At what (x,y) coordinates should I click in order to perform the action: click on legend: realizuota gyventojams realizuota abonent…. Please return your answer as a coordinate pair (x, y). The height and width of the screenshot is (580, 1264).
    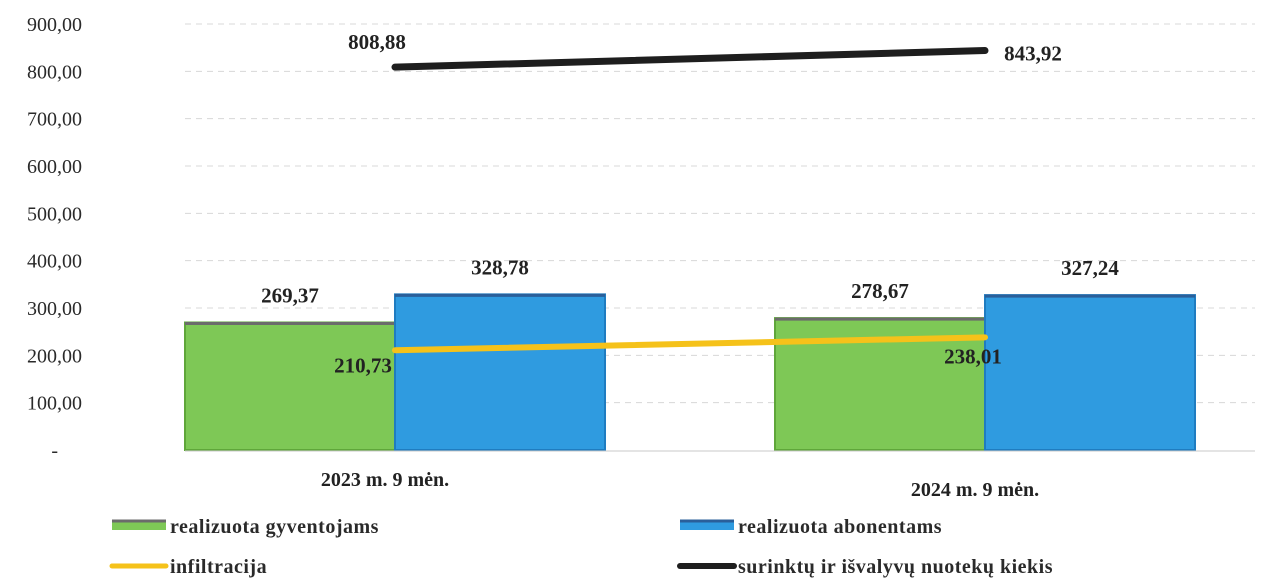
    Looking at the image, I should click on (581, 547).